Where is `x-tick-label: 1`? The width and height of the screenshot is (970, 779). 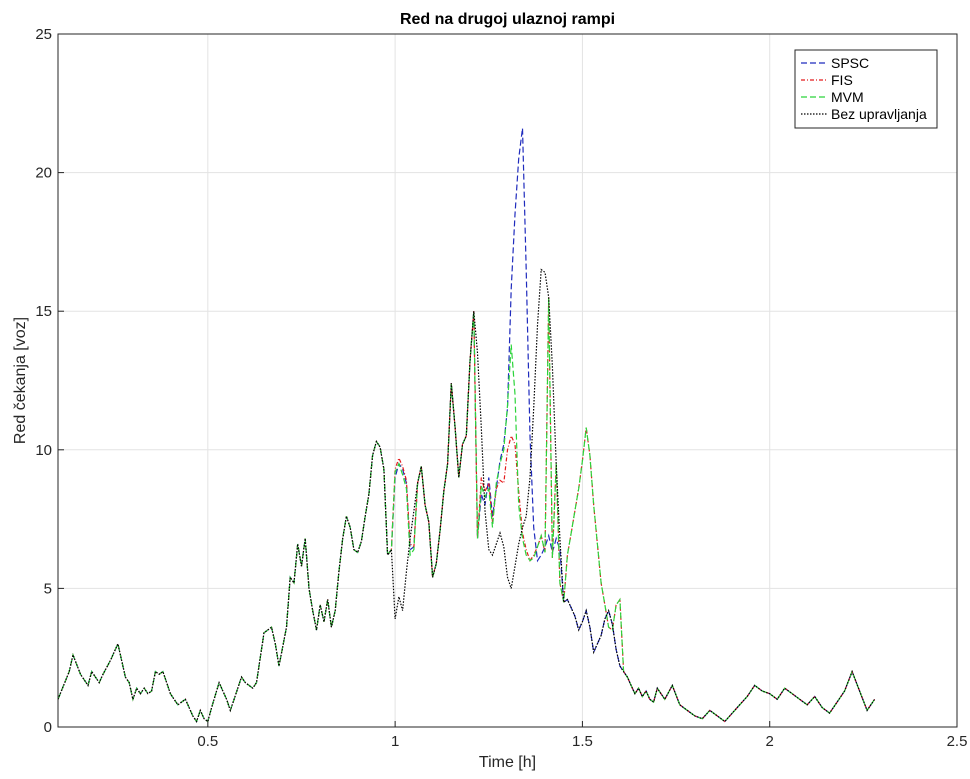
x-tick-label: 1 is located at coordinates (395, 741).